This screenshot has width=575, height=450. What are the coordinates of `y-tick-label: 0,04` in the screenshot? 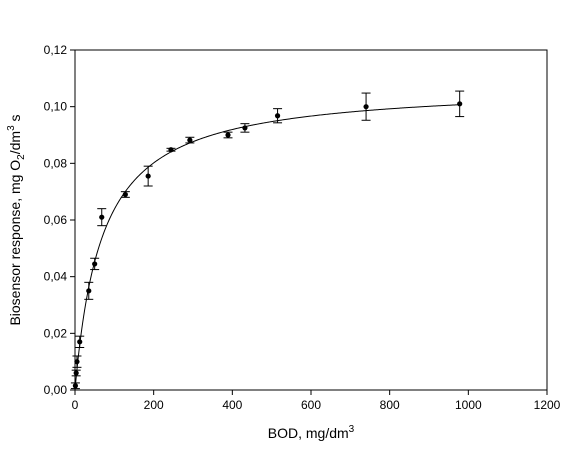 It's located at (56, 277).